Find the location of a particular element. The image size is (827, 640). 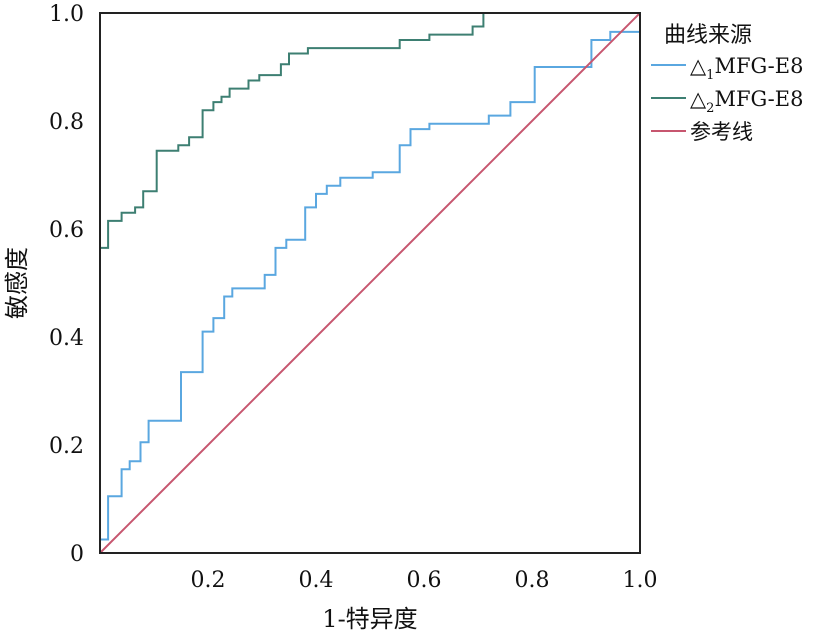

legend-label: △2MFG-E8 is located at coordinates (746, 101).